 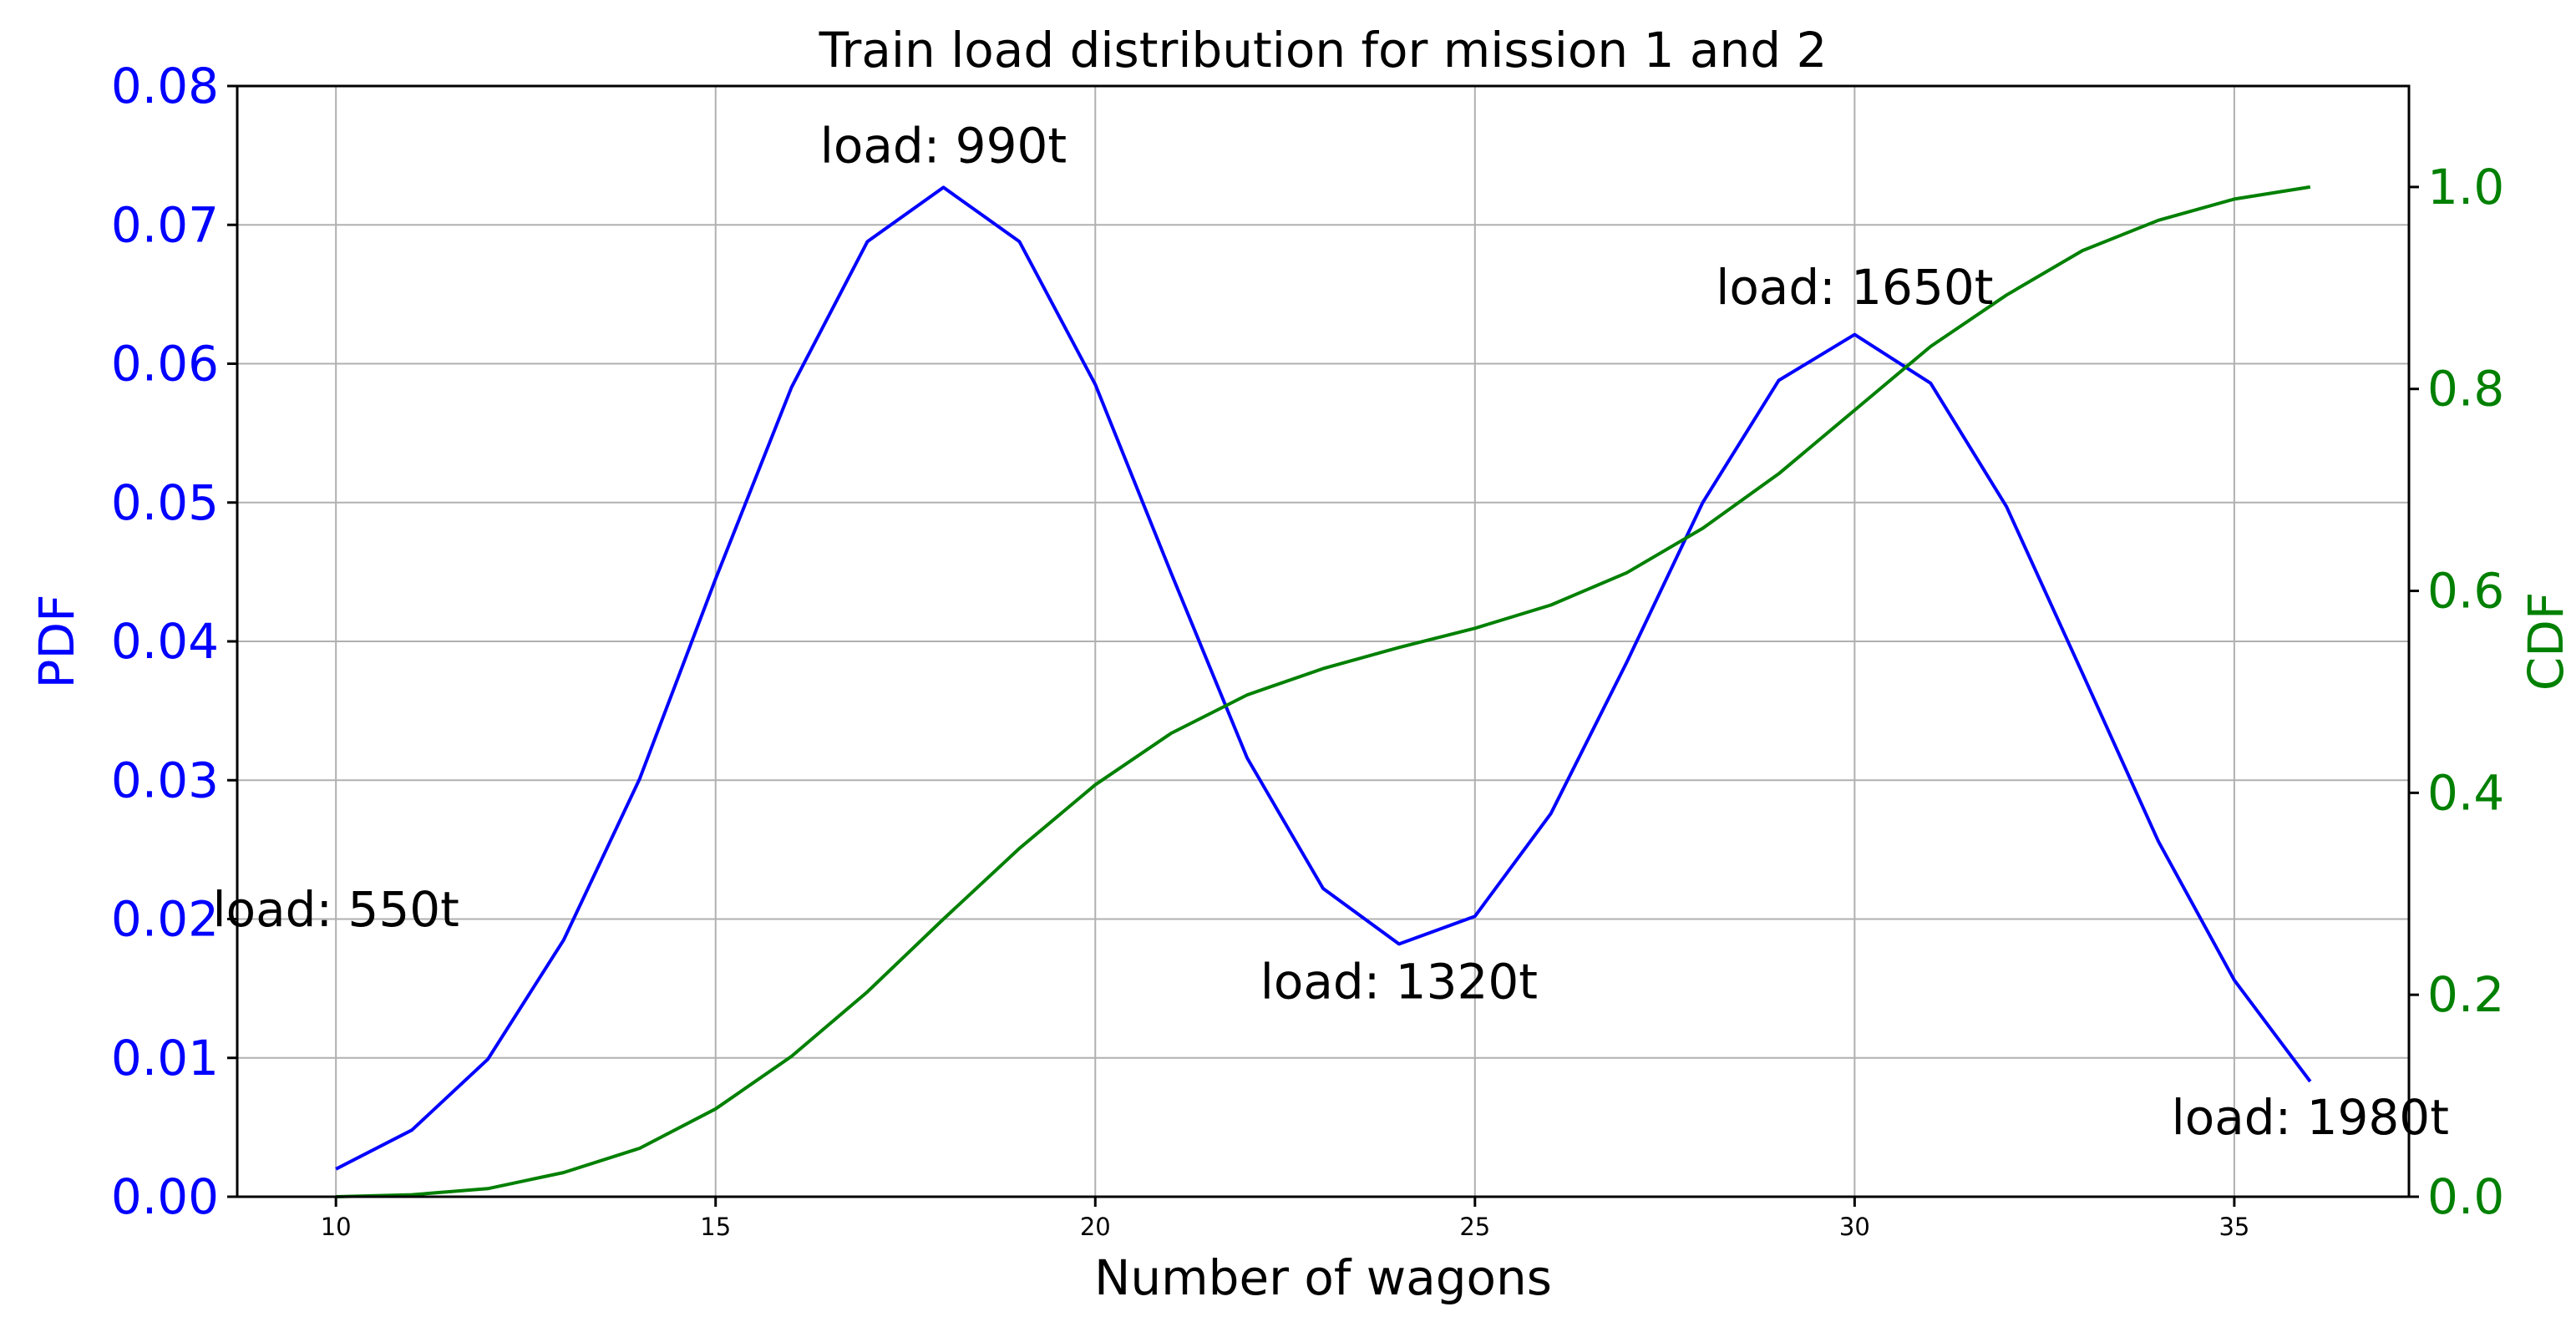 What do you see at coordinates (1854, 1227) in the screenshot?
I see `x-tick-label: 30` at bounding box center [1854, 1227].